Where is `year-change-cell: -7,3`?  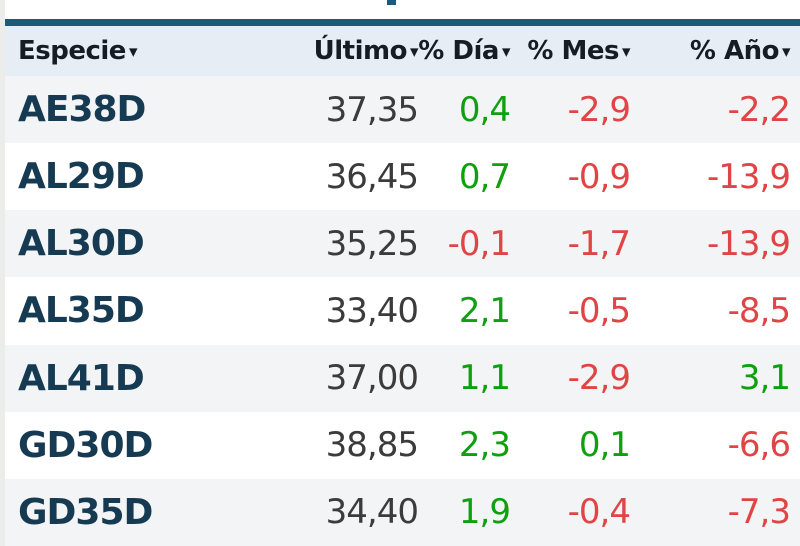
year-change-cell: -7,3 is located at coordinates (759, 512).